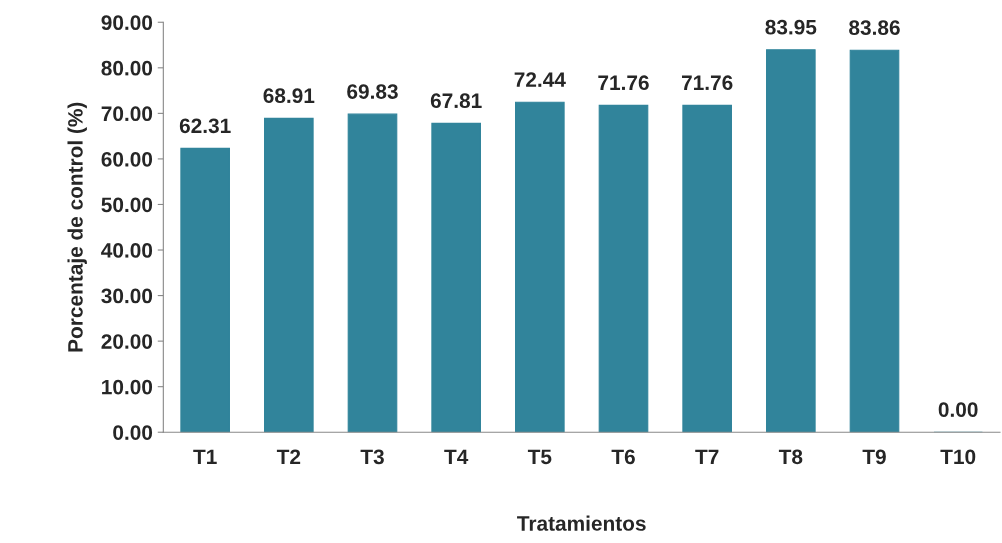 This screenshot has height=543, width=1002. Describe the element at coordinates (289, 96) in the screenshot. I see `data-label: 68.91` at that location.